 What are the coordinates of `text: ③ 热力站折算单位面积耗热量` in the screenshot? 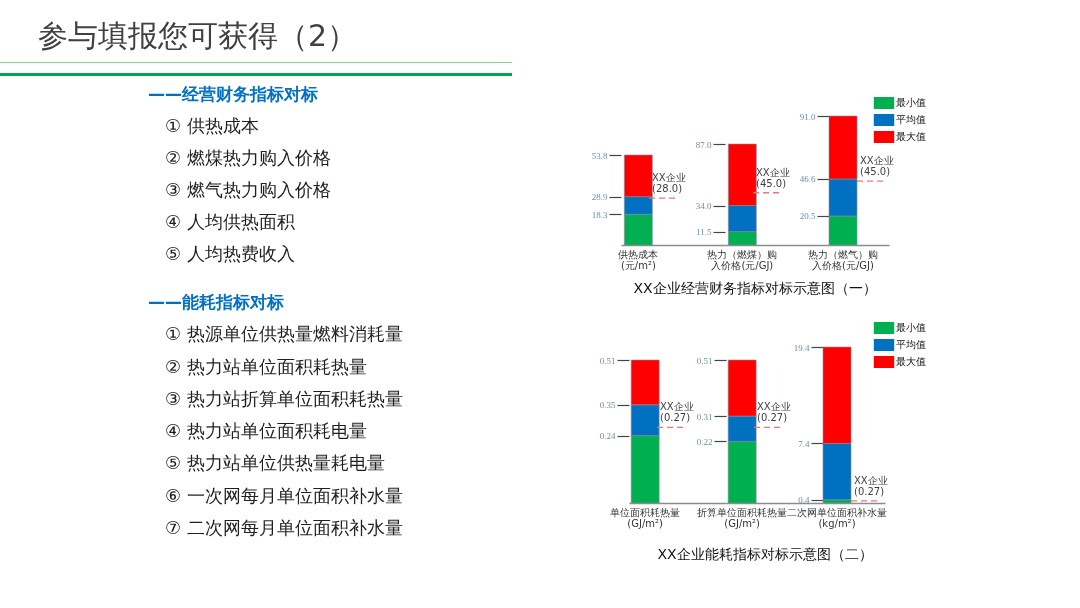 It's located at (283, 398).